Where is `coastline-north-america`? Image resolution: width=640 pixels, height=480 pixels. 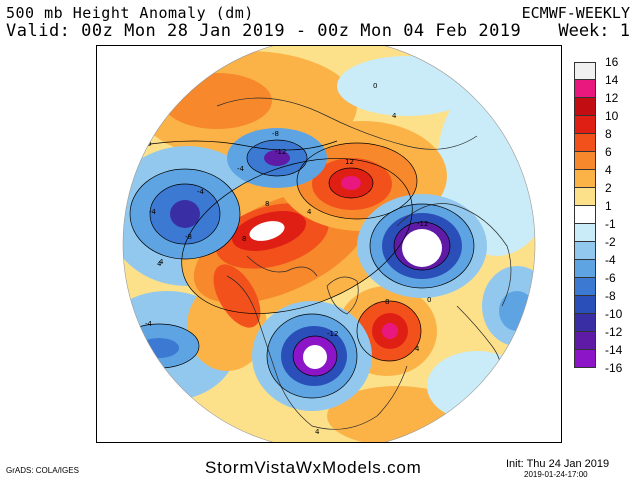
coastline-north-america is located at coordinates (317, 352).